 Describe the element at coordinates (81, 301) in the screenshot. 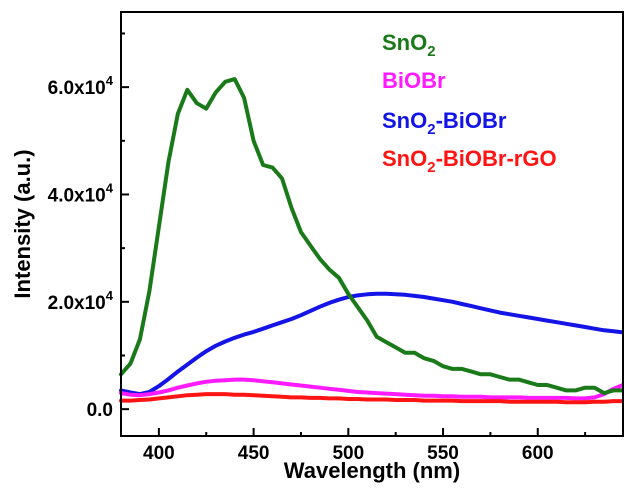

I see `y-tick-label: 2.0x10⁴` at that location.